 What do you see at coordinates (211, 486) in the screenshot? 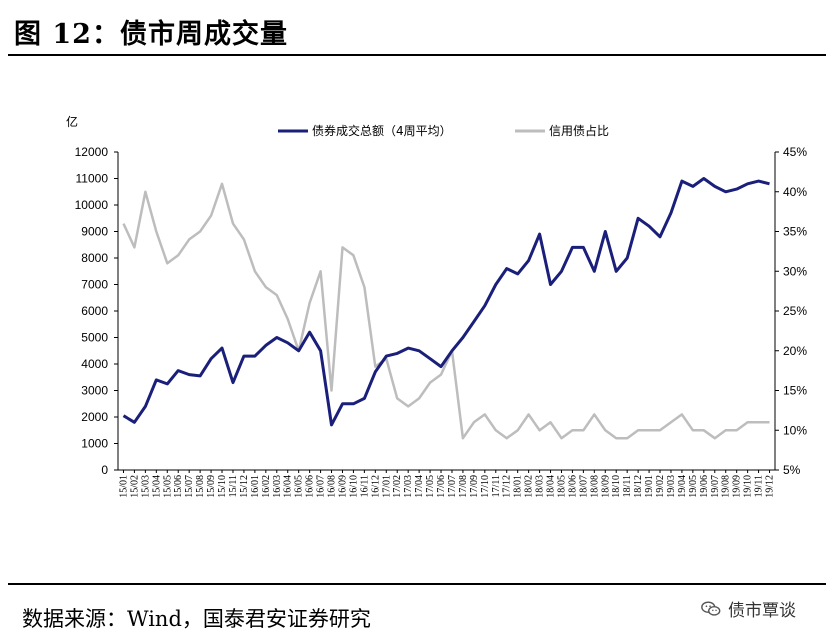
I see `x-tick-label: 15/09` at bounding box center [211, 486].